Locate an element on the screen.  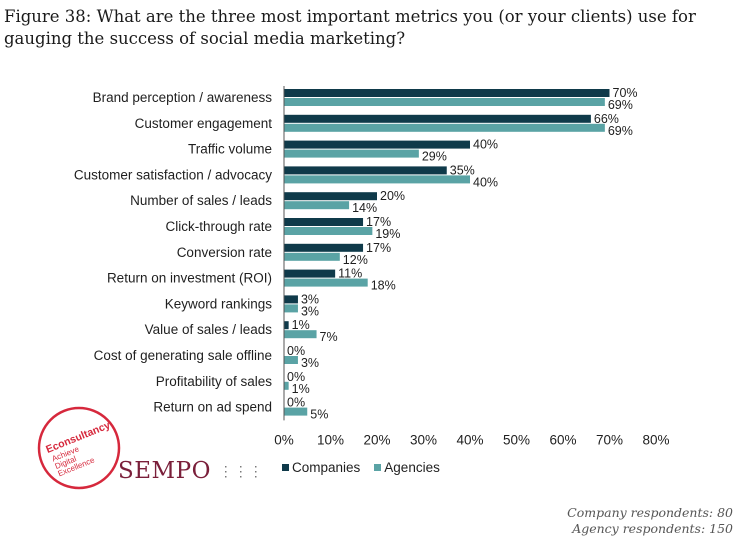
sempo-logo-text: SEMPO is located at coordinates (164, 471).